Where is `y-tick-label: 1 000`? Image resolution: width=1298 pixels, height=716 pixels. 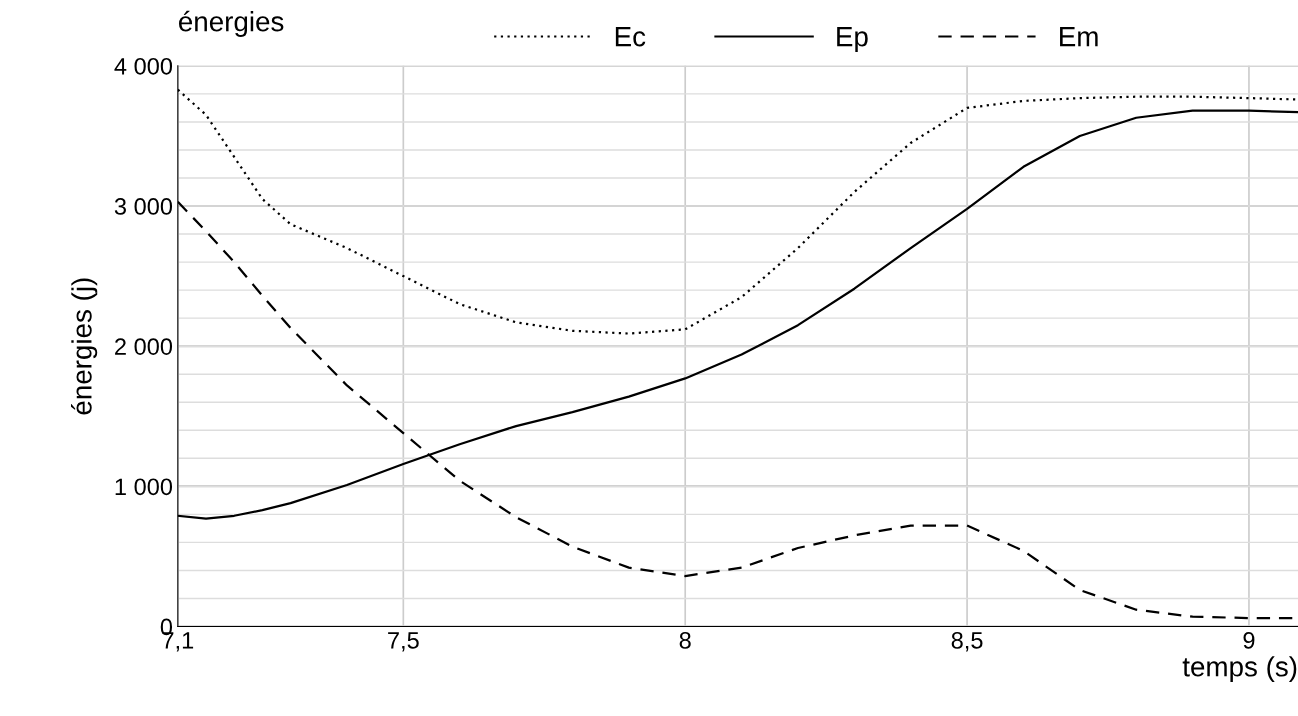
y-tick-label: 1 000 is located at coordinates (144, 487).